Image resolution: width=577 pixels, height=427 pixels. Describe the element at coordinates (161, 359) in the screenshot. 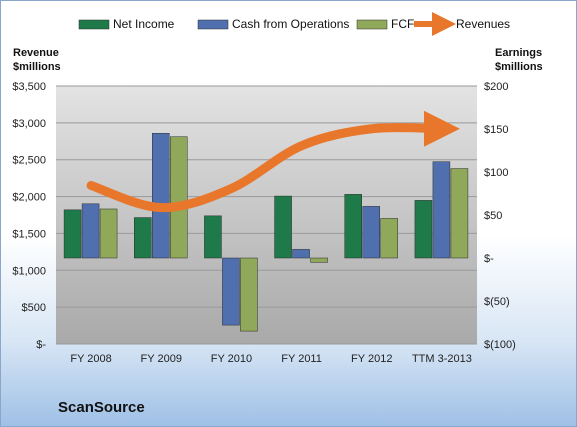

I see `x-tick-label: FY 2009` at that location.